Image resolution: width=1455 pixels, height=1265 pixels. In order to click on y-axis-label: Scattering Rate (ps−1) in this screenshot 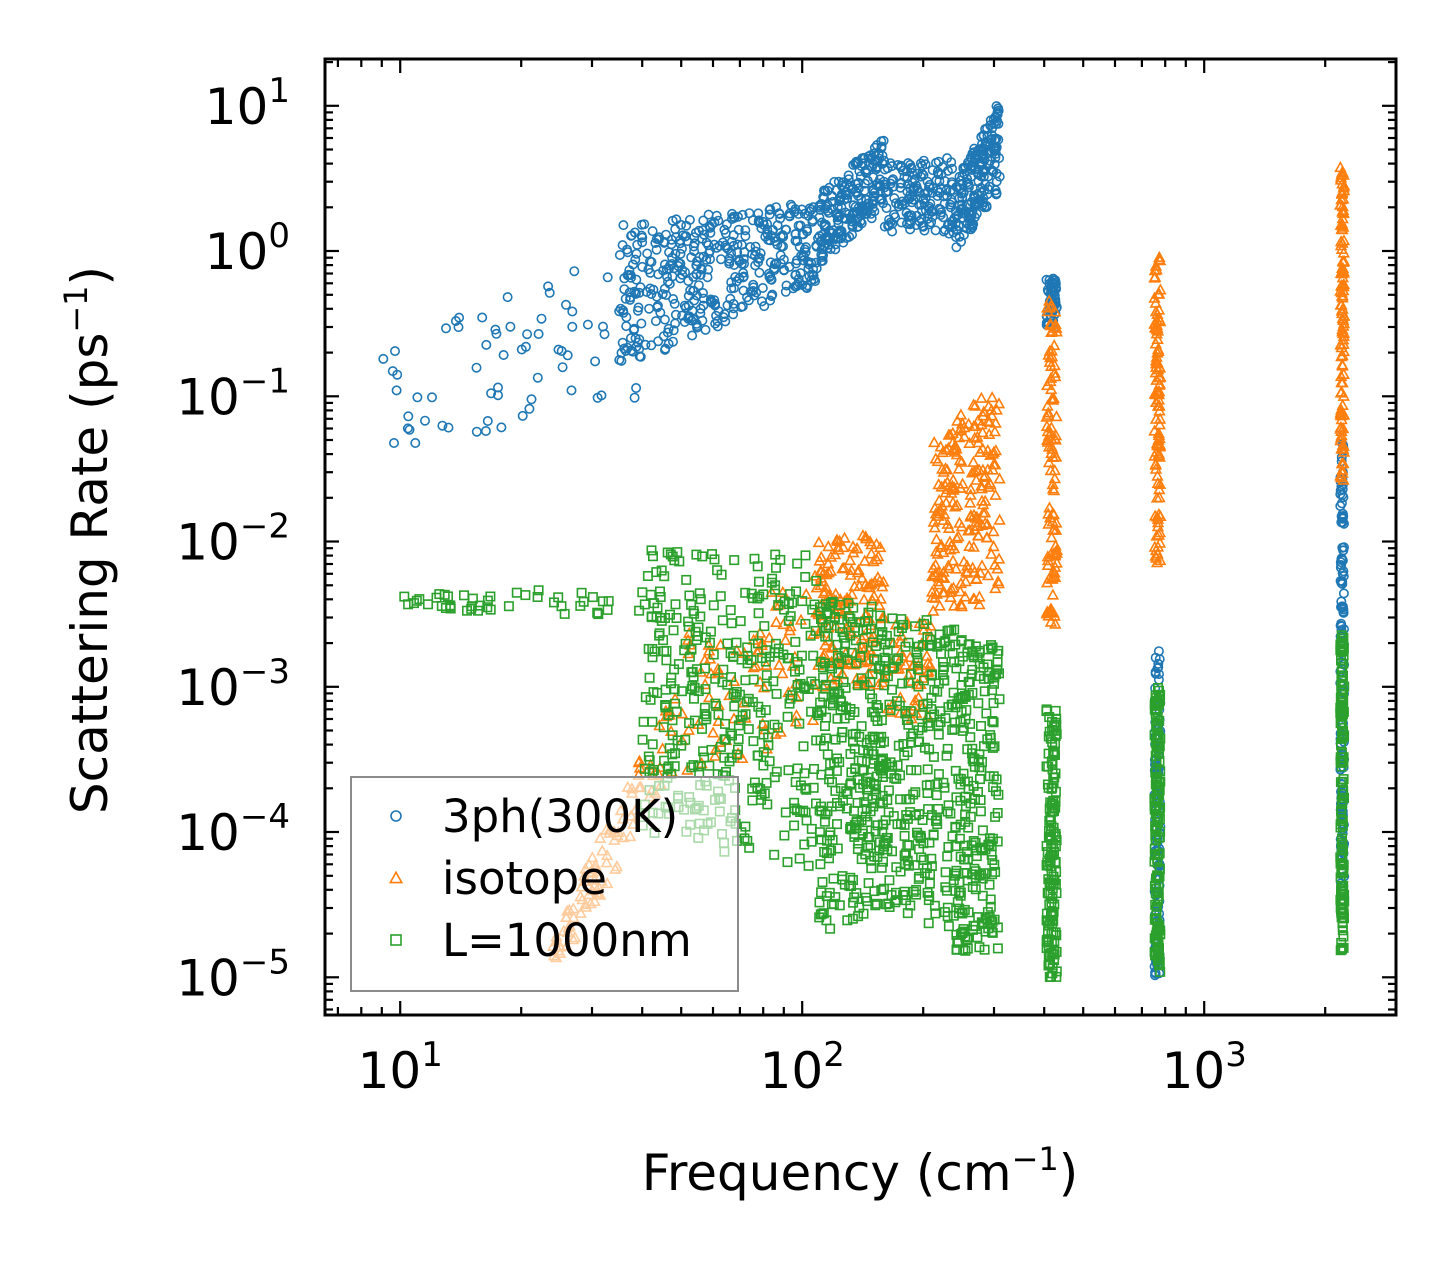, I will do `click(88, 540)`.